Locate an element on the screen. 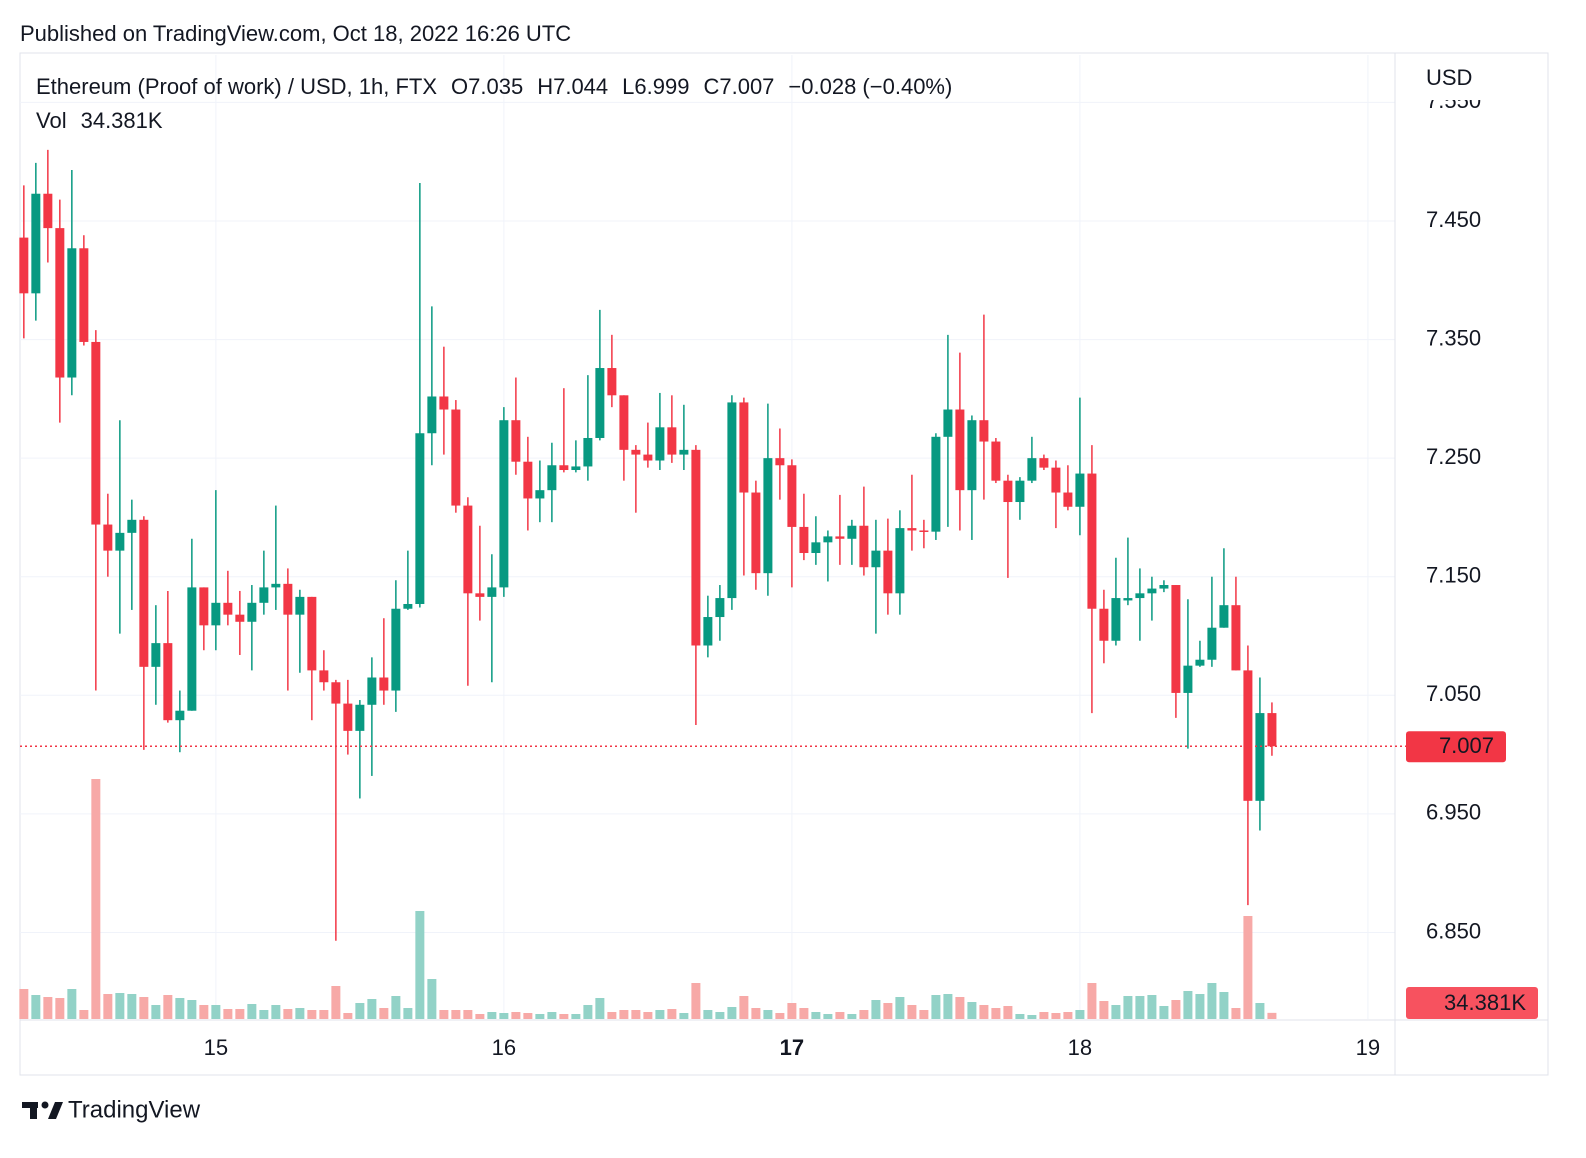 The width and height of the screenshot is (1586, 1158). x-tick-label: 17 is located at coordinates (792, 1047).